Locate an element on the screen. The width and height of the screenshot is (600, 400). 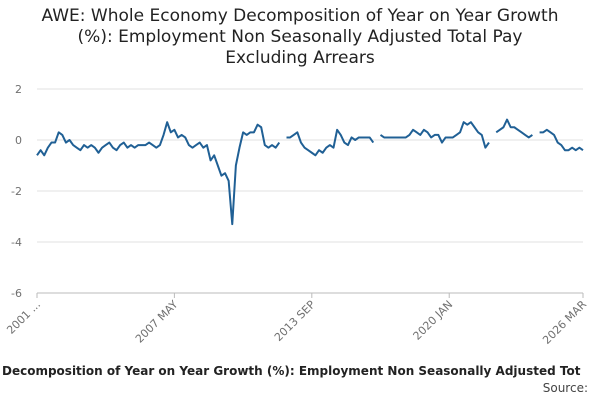
y-tick-label: -4 is located at coordinates (16, 242).